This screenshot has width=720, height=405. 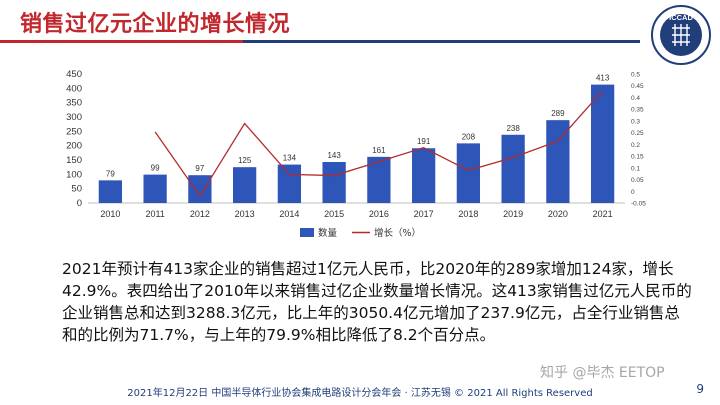 What do you see at coordinates (635, 75) in the screenshot?
I see `y-right-tick-label: 0.5` at bounding box center [635, 75].